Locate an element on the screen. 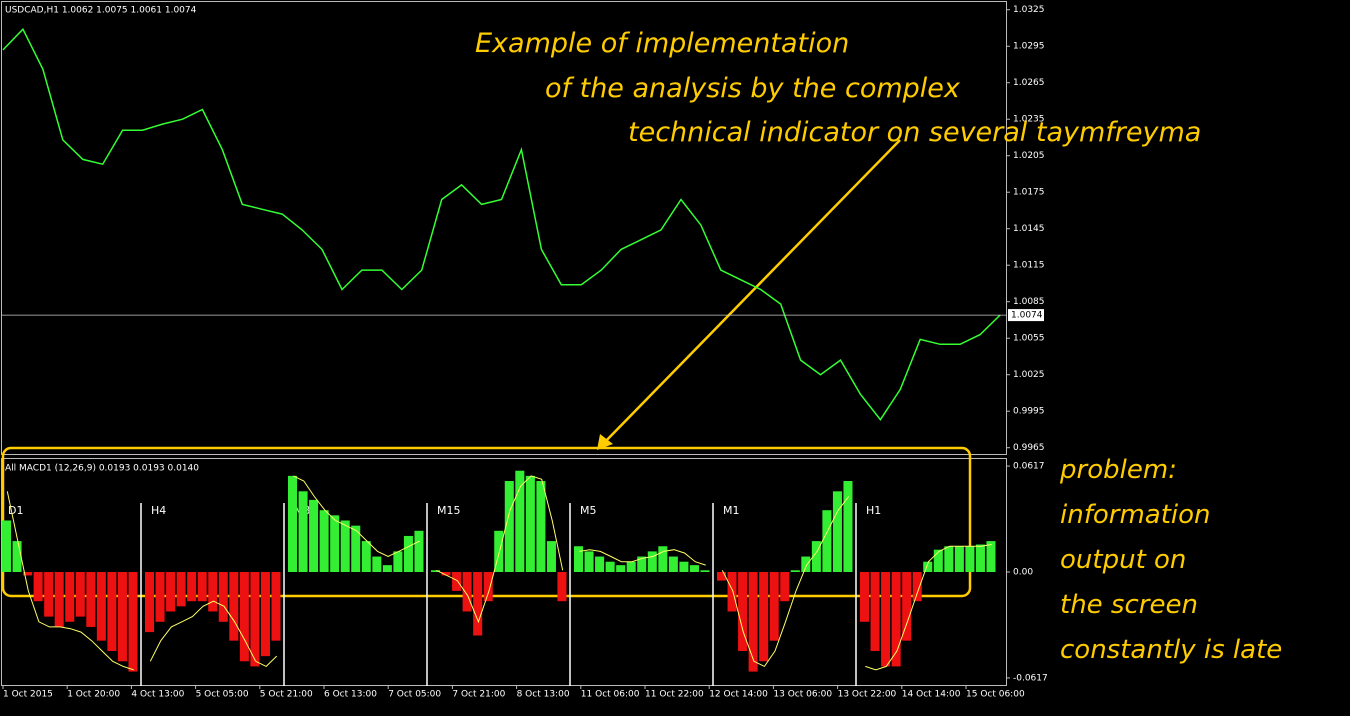 The width and height of the screenshot is (1350, 716). x-tick-label: 13 Oct 22:00 is located at coordinates (867, 695).